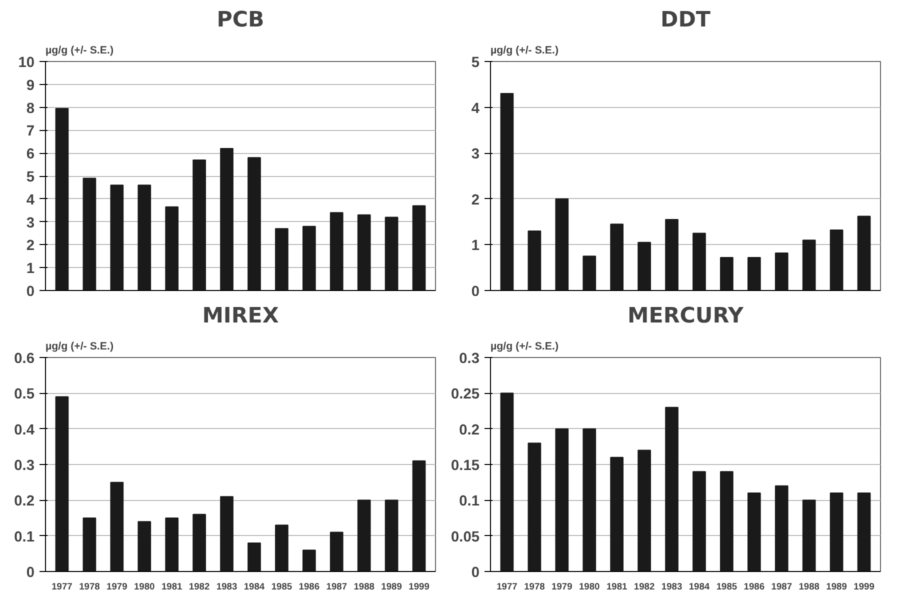 The height and width of the screenshot is (604, 911). I want to click on chart-title: MERCURY, so click(686, 316).